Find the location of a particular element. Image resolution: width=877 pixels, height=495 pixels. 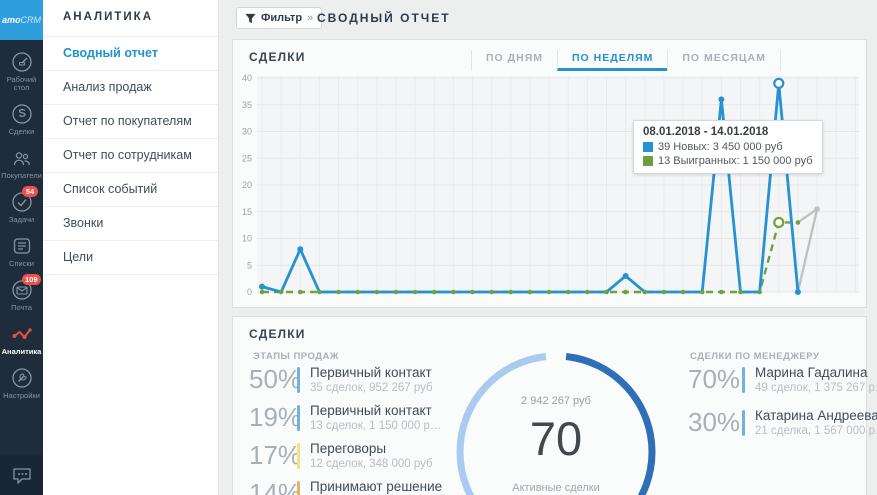

stage-name: Переговоры is located at coordinates (348, 448).